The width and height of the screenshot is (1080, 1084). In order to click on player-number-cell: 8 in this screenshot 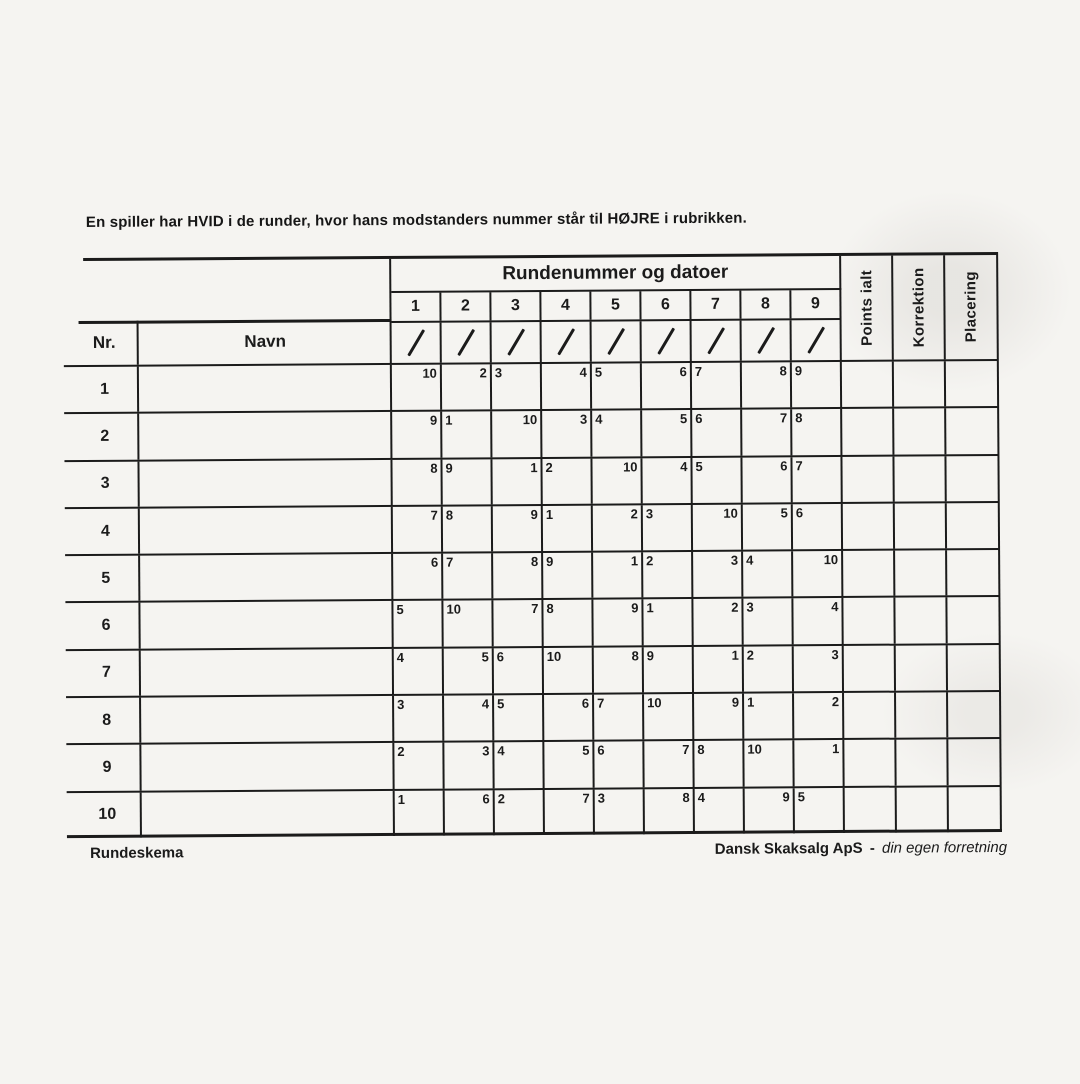, I will do `click(104, 720)`.